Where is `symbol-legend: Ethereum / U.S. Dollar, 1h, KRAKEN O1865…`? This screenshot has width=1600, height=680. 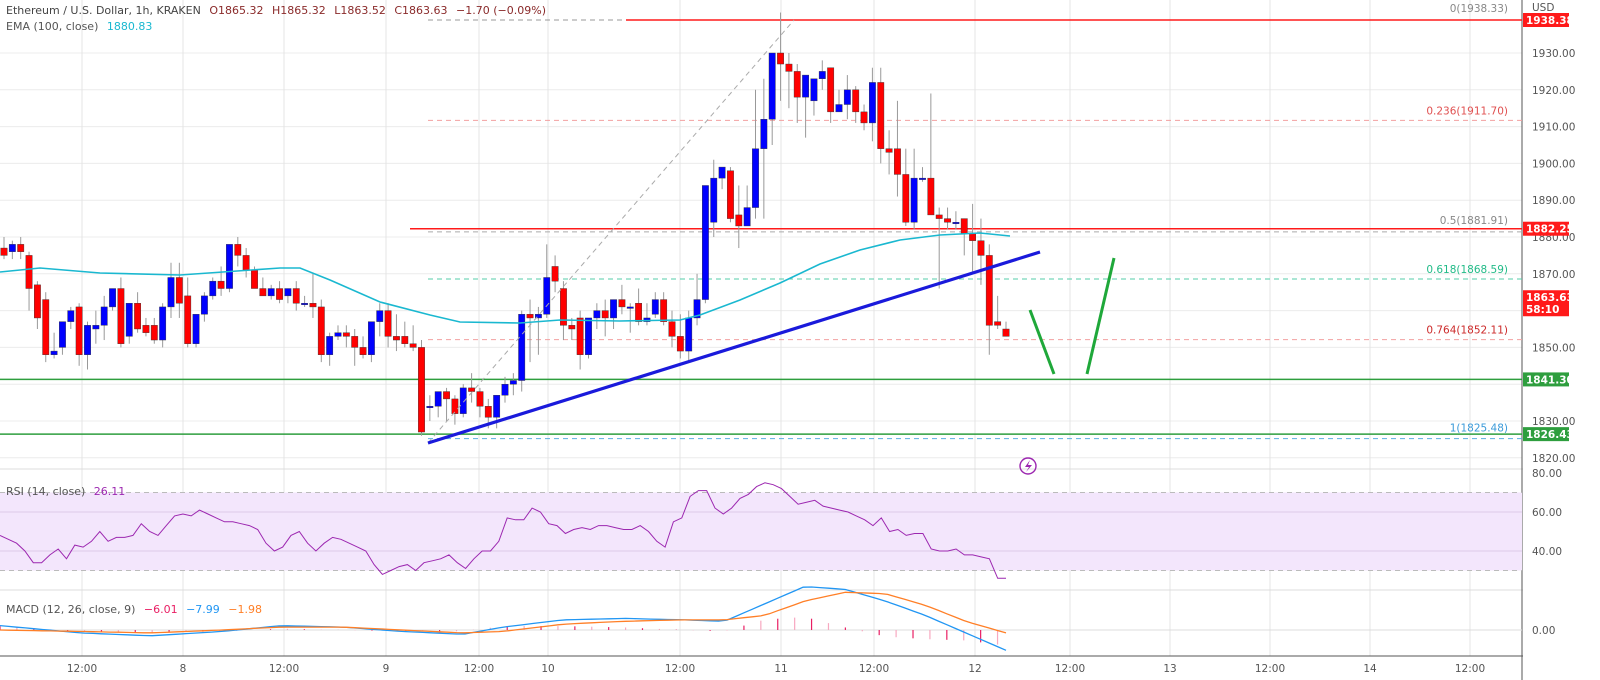
symbol-legend: Ethereum / U.S. Dollar, 1h, KRAKEN O1865… is located at coordinates (278, 10).